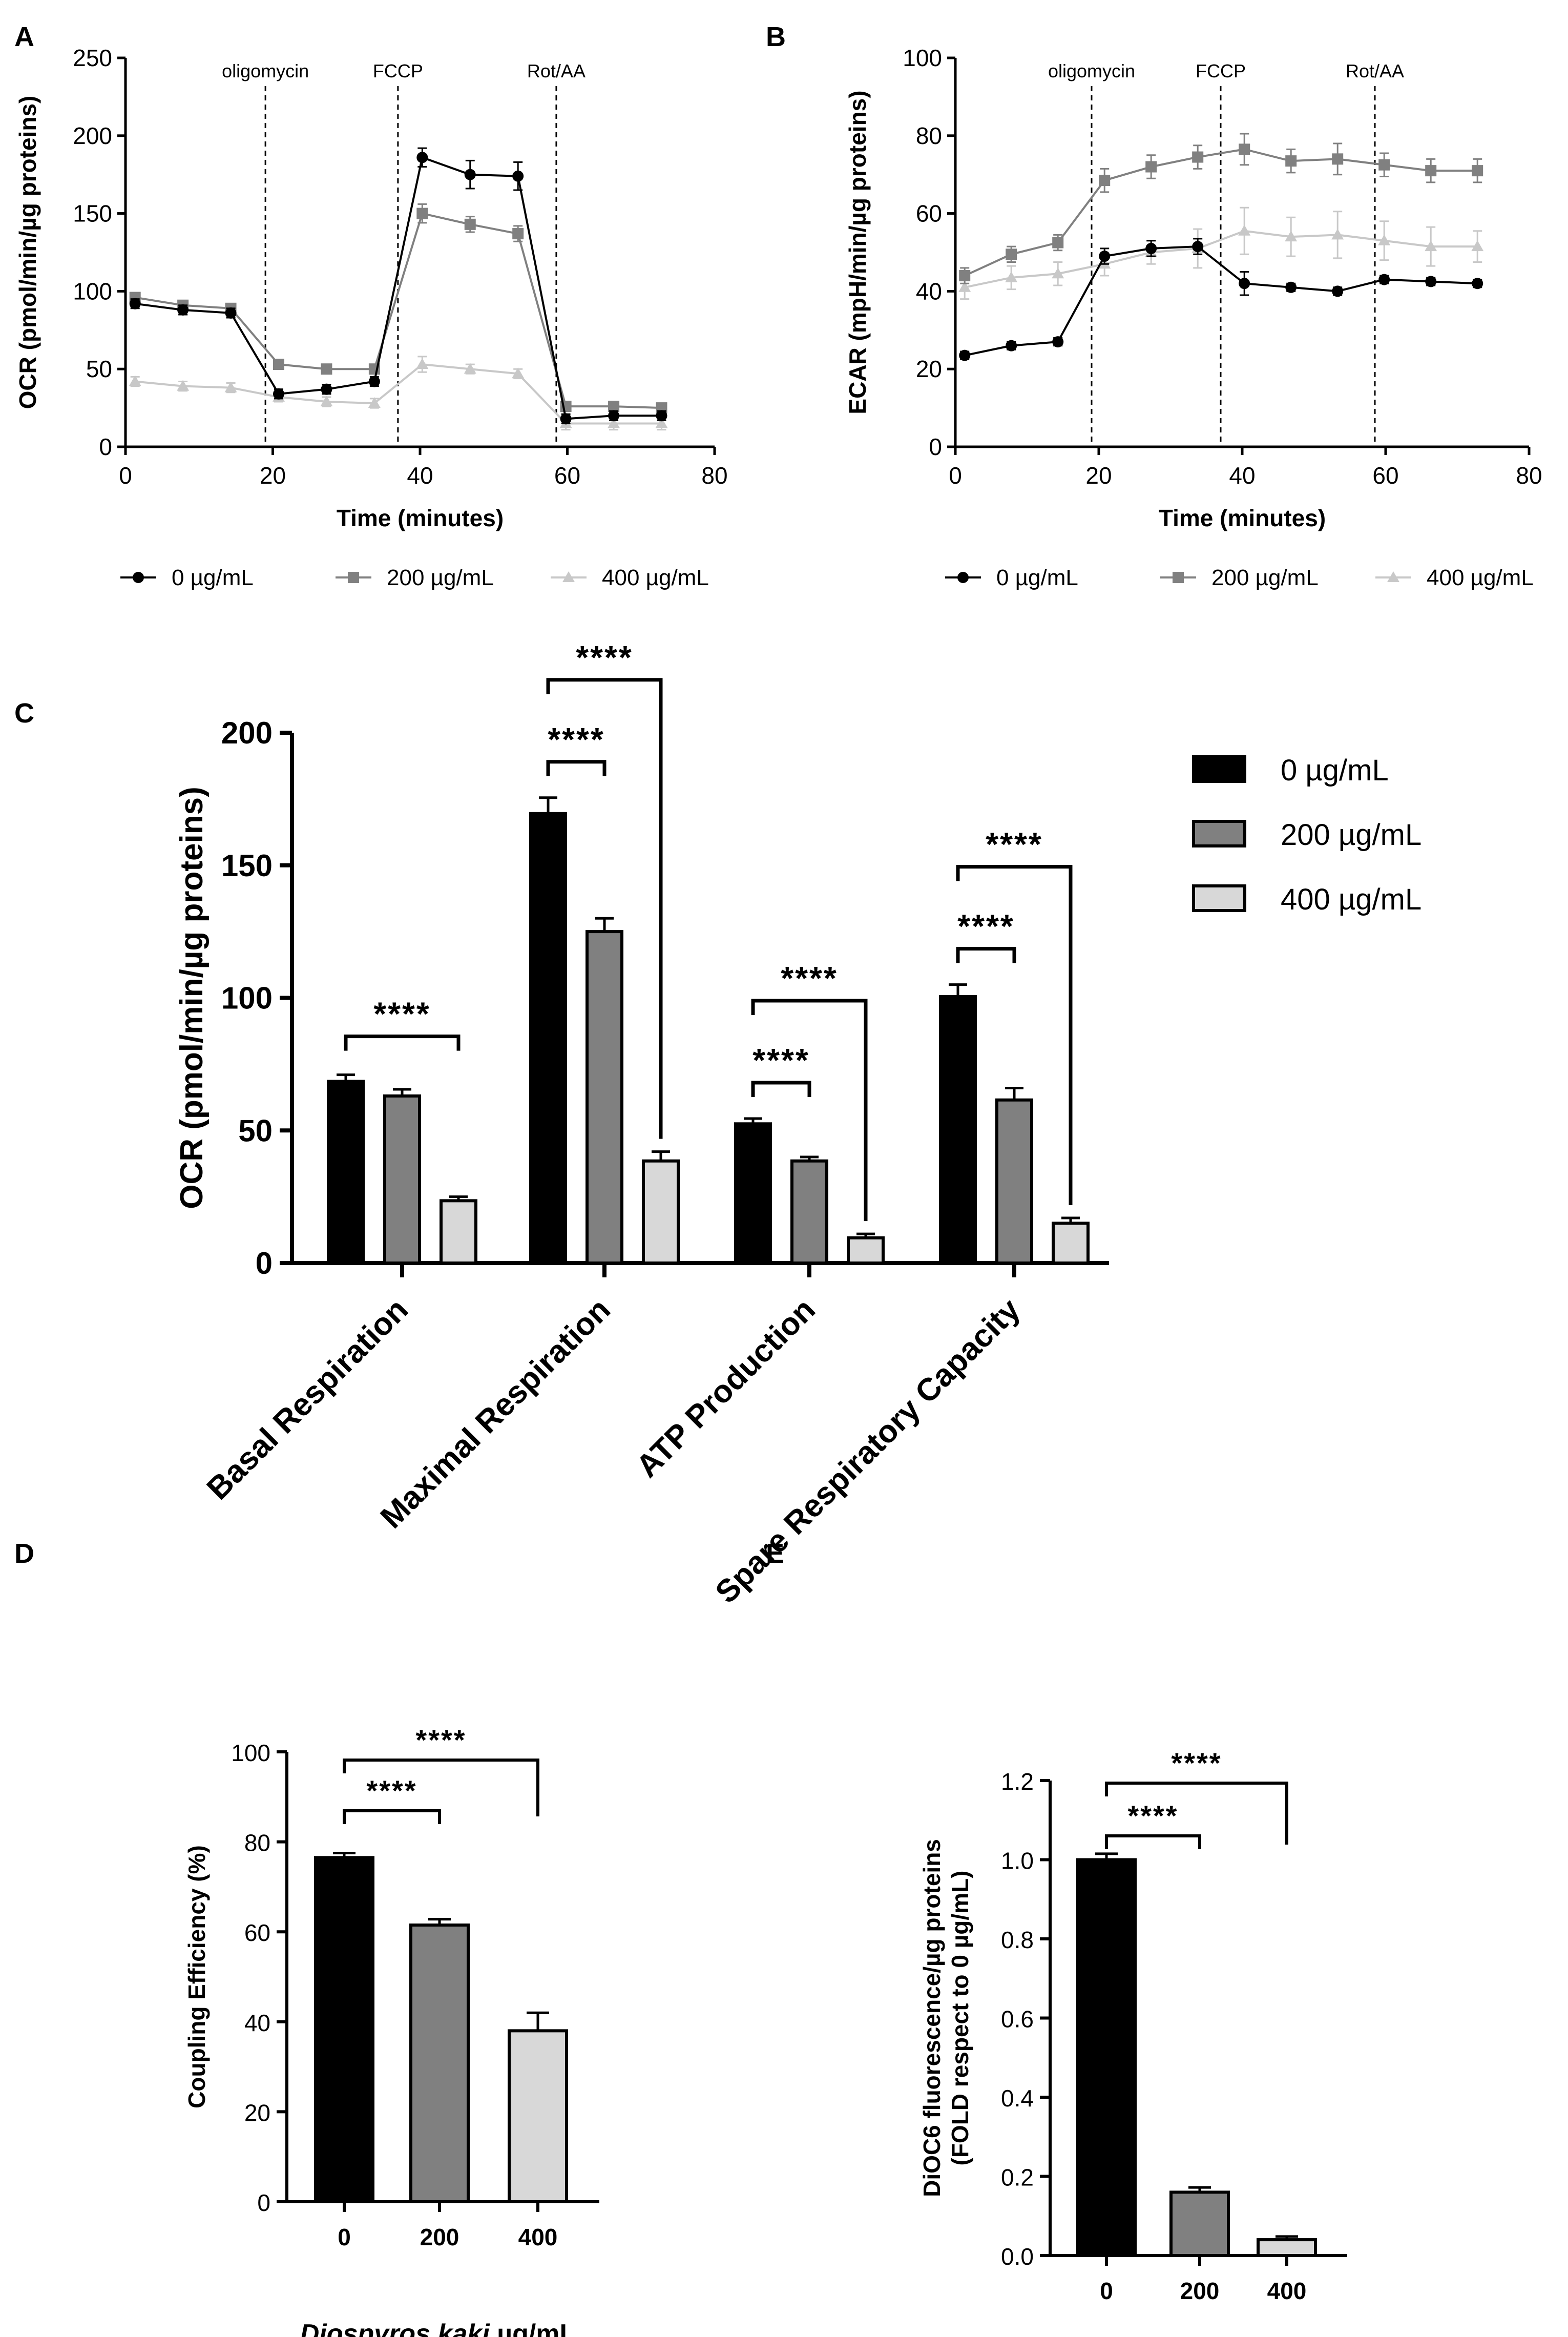  What do you see at coordinates (255, 1131) in the screenshot?
I see `panel-c-y-tick-label: 50` at bounding box center [255, 1131].